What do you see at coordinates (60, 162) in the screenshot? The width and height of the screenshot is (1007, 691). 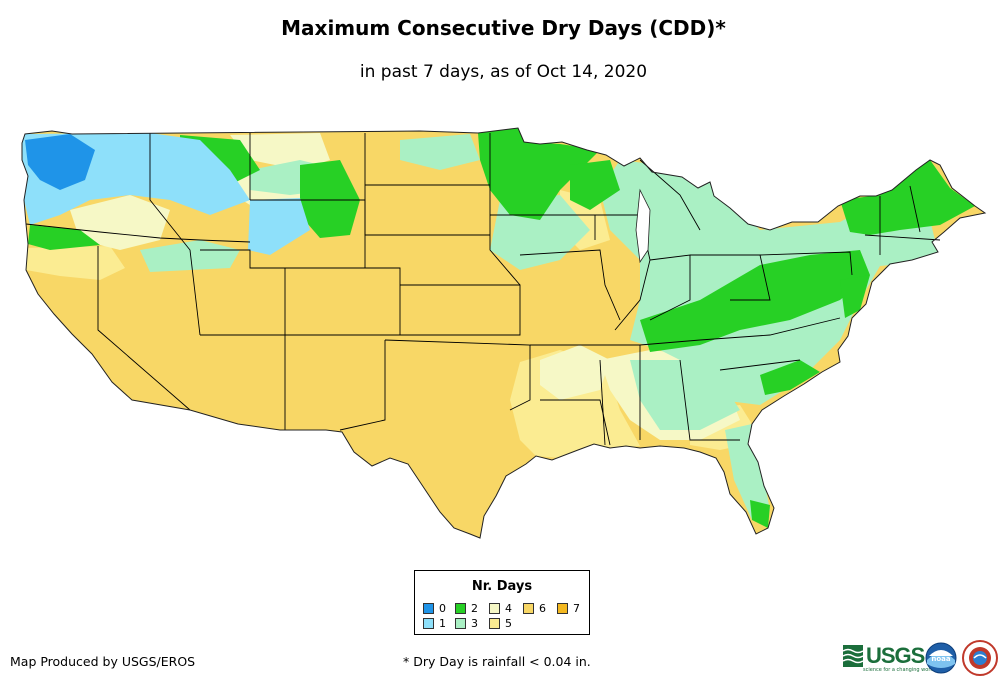 I see `cdd-0-wa-west` at bounding box center [60, 162].